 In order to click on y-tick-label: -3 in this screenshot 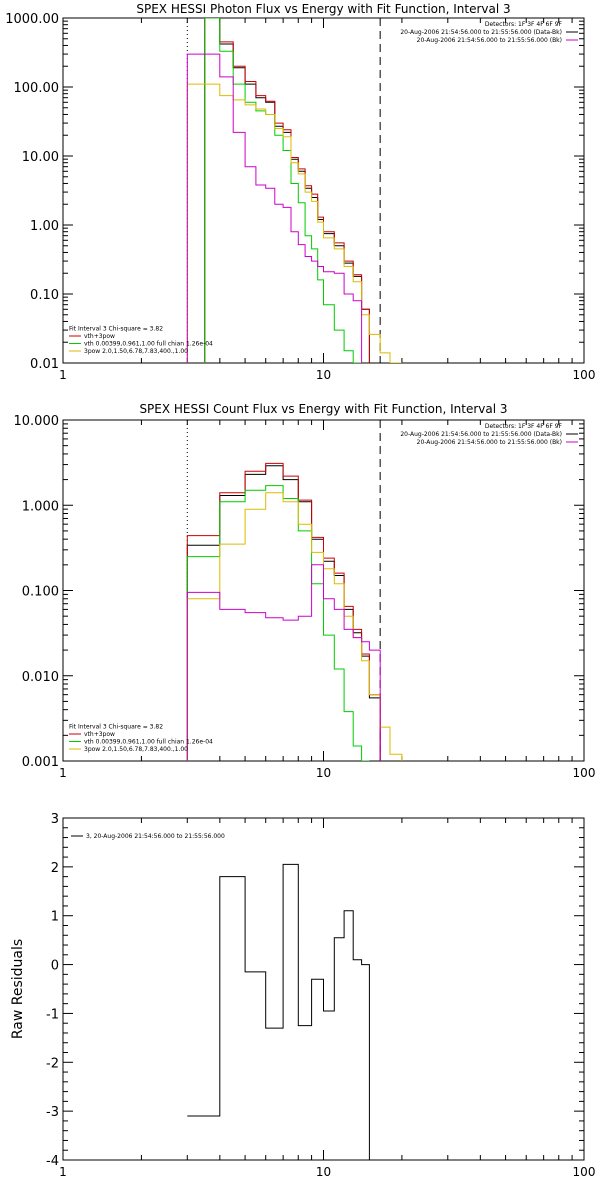, I will do `click(52, 1112)`.